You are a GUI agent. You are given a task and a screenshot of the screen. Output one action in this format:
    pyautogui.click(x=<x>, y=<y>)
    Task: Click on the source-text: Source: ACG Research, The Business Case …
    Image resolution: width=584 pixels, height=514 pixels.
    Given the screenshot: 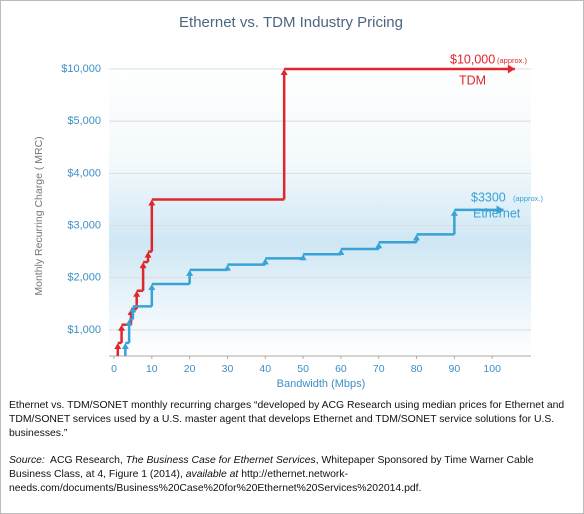 What is the action you would take?
    pyautogui.click(x=292, y=475)
    